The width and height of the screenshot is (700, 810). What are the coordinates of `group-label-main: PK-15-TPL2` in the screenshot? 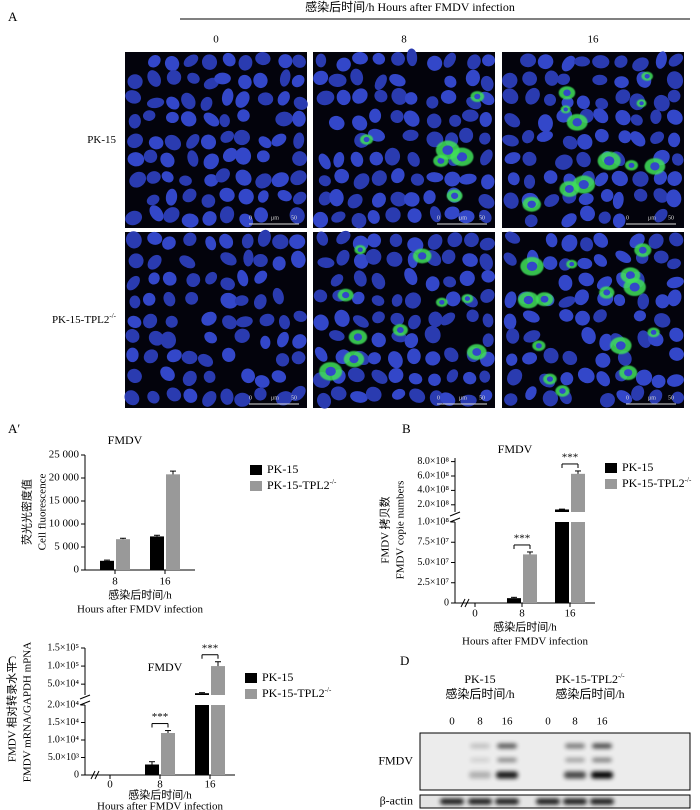 It's located at (586, 679).